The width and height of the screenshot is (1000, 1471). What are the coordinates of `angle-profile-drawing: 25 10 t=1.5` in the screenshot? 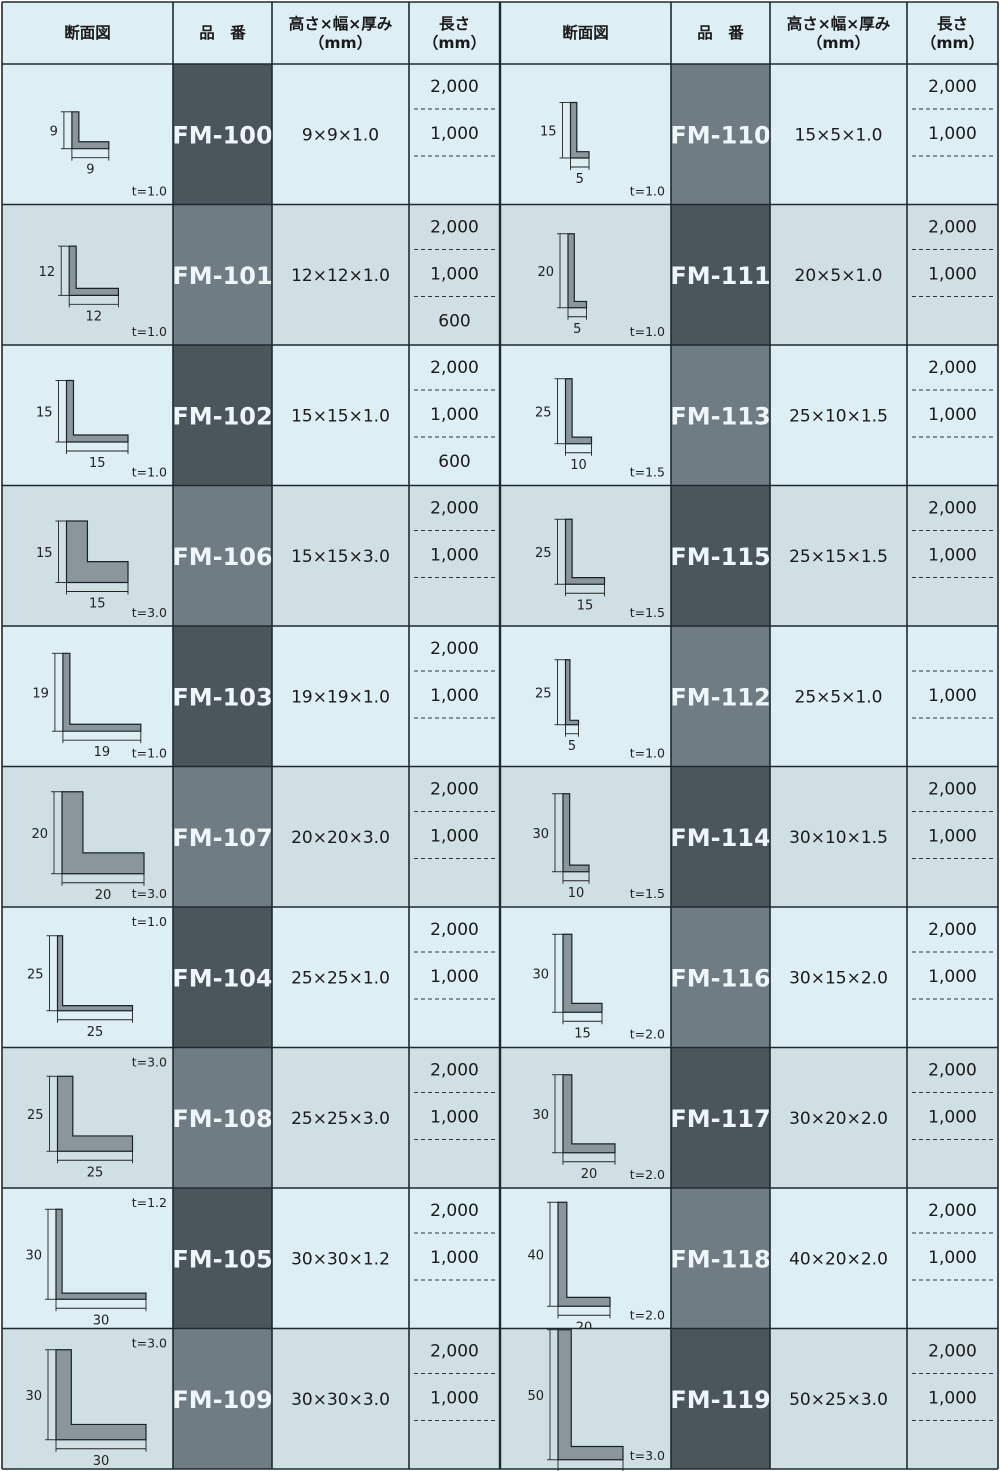 It's located at (600, 429).